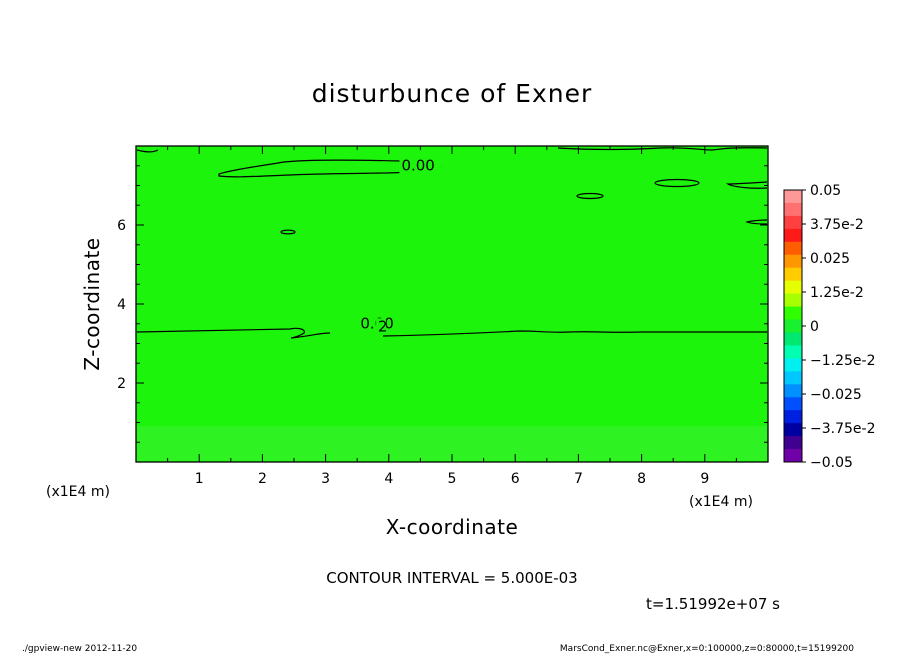 Image resolution: width=904 pixels, height=654 pixels. Describe the element at coordinates (121, 305) in the screenshot. I see `y-tick-label: 4` at that location.